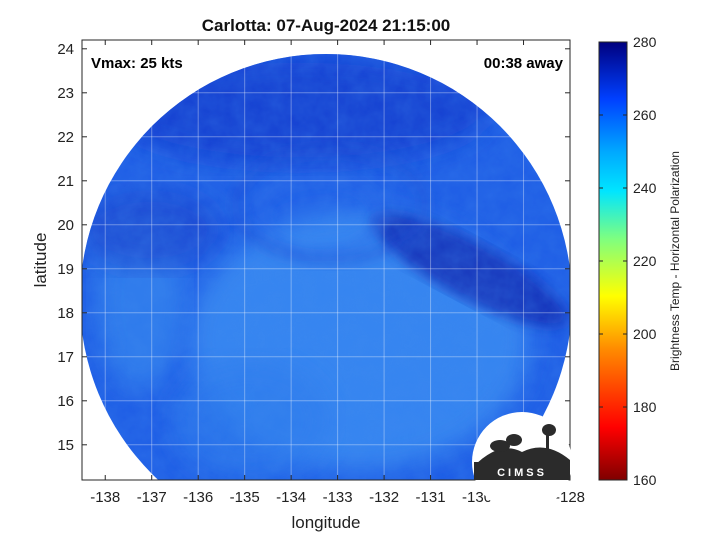 This screenshot has width=720, height=540. What do you see at coordinates (65, 313) in the screenshot?
I see `y-tick-label: 18` at bounding box center [65, 313].